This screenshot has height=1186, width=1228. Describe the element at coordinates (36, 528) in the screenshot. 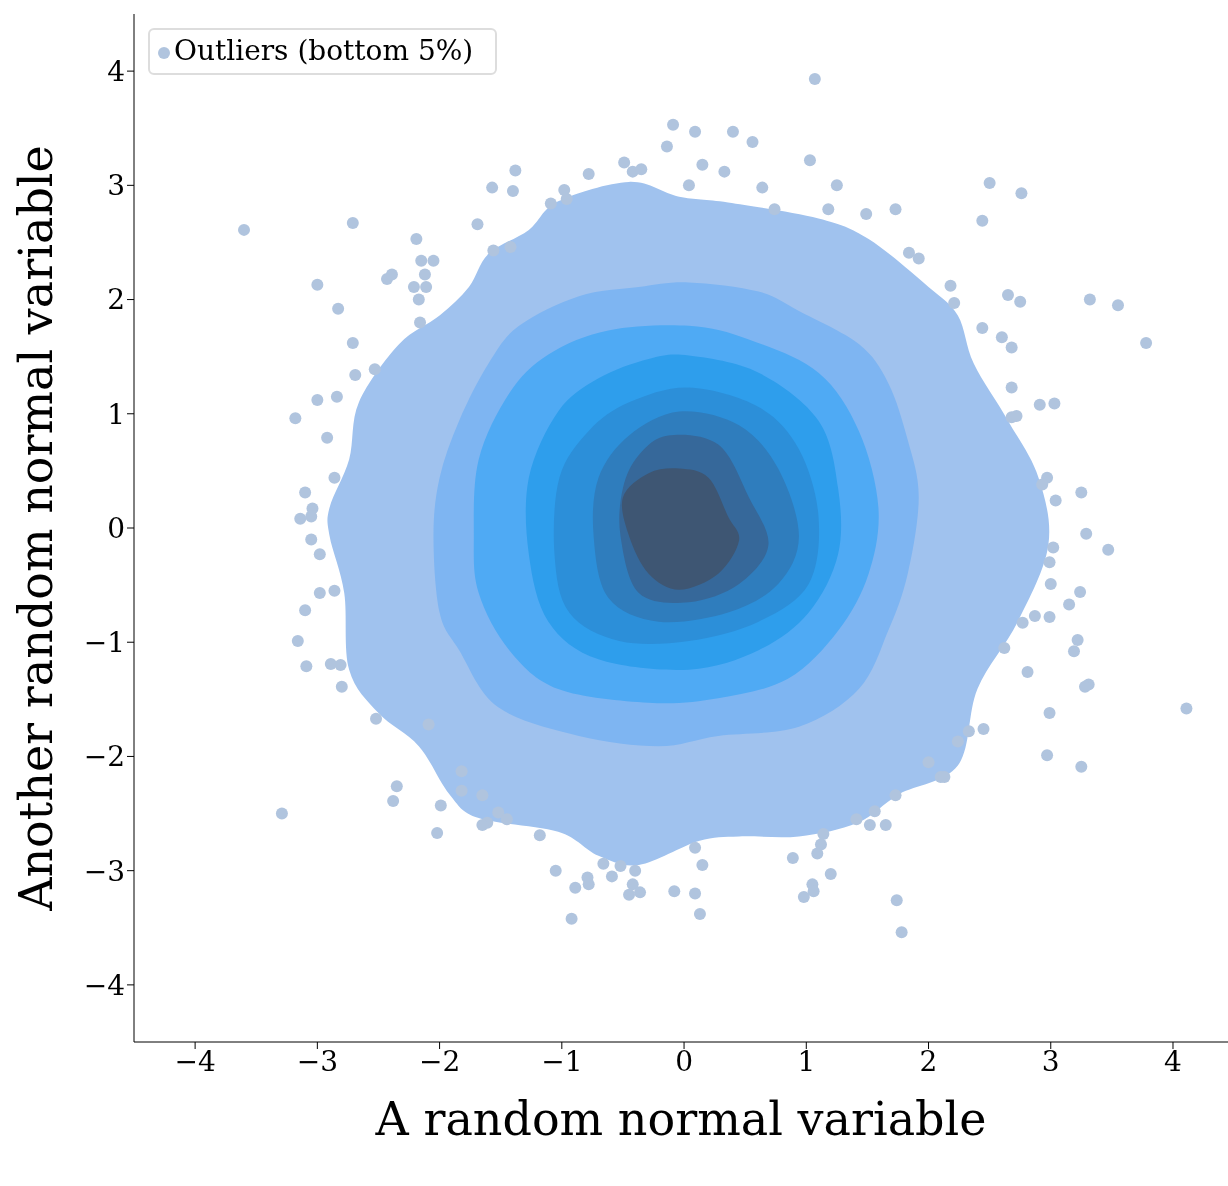

I see `y-axis-title: Another random normal variable` at that location.